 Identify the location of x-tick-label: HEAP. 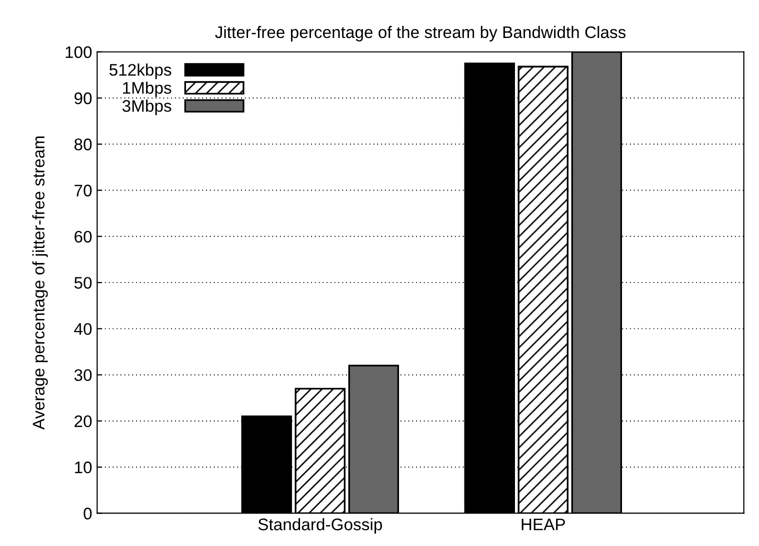
(543, 524).